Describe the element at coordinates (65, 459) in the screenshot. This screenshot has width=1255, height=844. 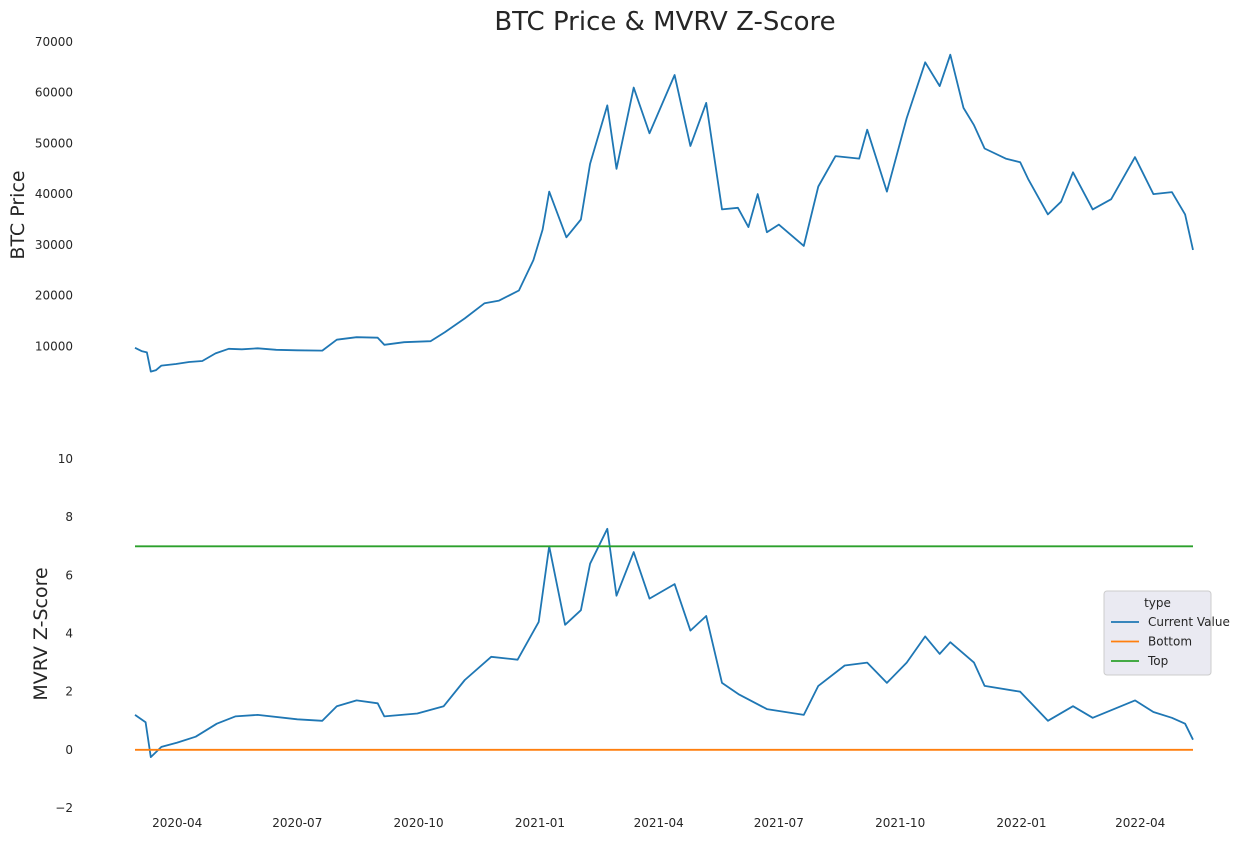
I see `y-tick-label: 10` at that location.